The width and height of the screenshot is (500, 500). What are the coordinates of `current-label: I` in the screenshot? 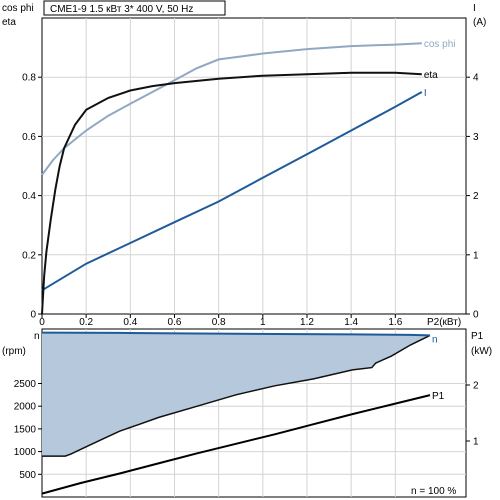 It's located at (425, 93).